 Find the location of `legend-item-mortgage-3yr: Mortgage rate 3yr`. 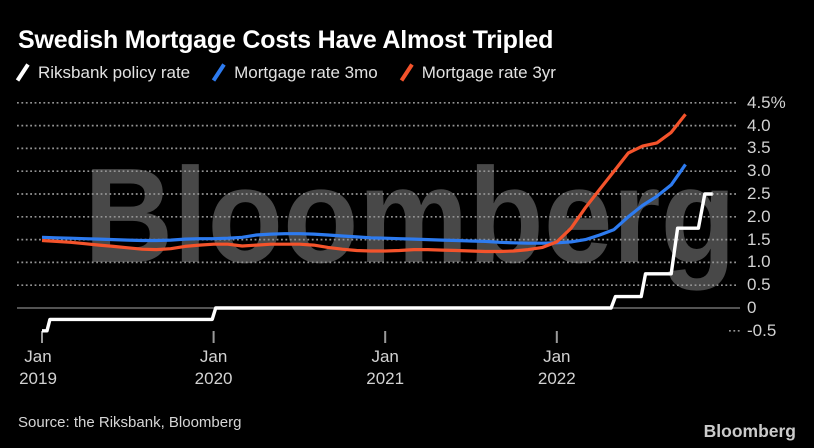

legend-item-mortgage-3yr: Mortgage rate 3yr is located at coordinates (477, 72).